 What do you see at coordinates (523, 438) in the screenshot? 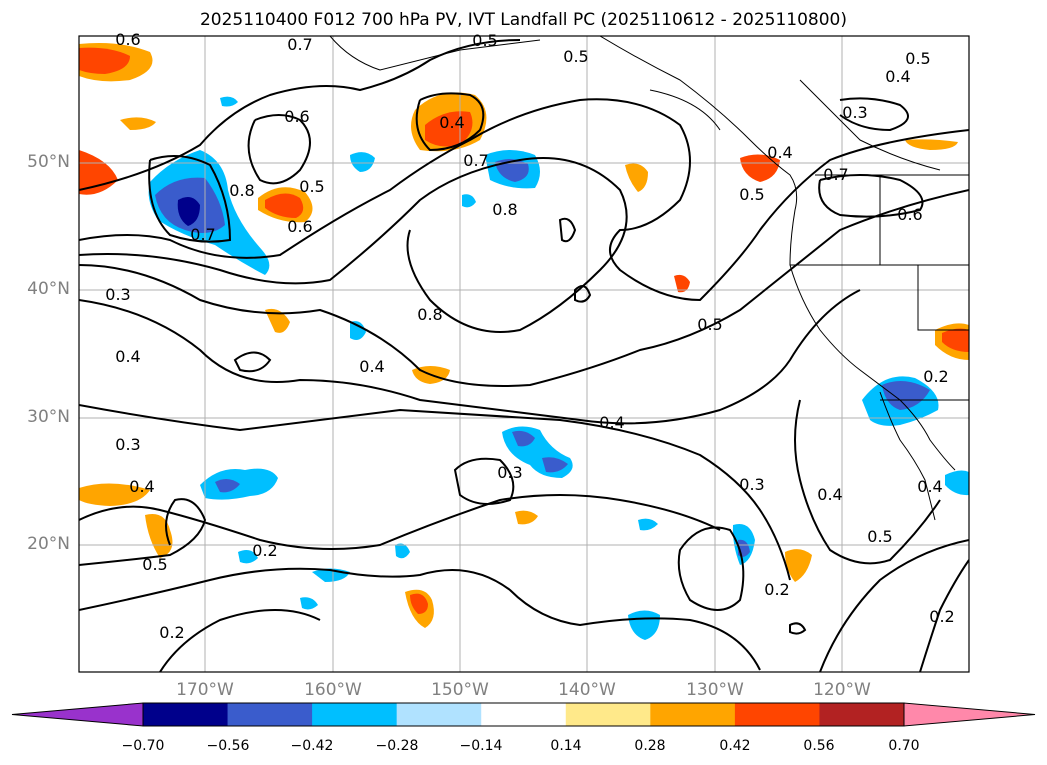
I see `shade-negative-sub1-core` at bounding box center [523, 438].